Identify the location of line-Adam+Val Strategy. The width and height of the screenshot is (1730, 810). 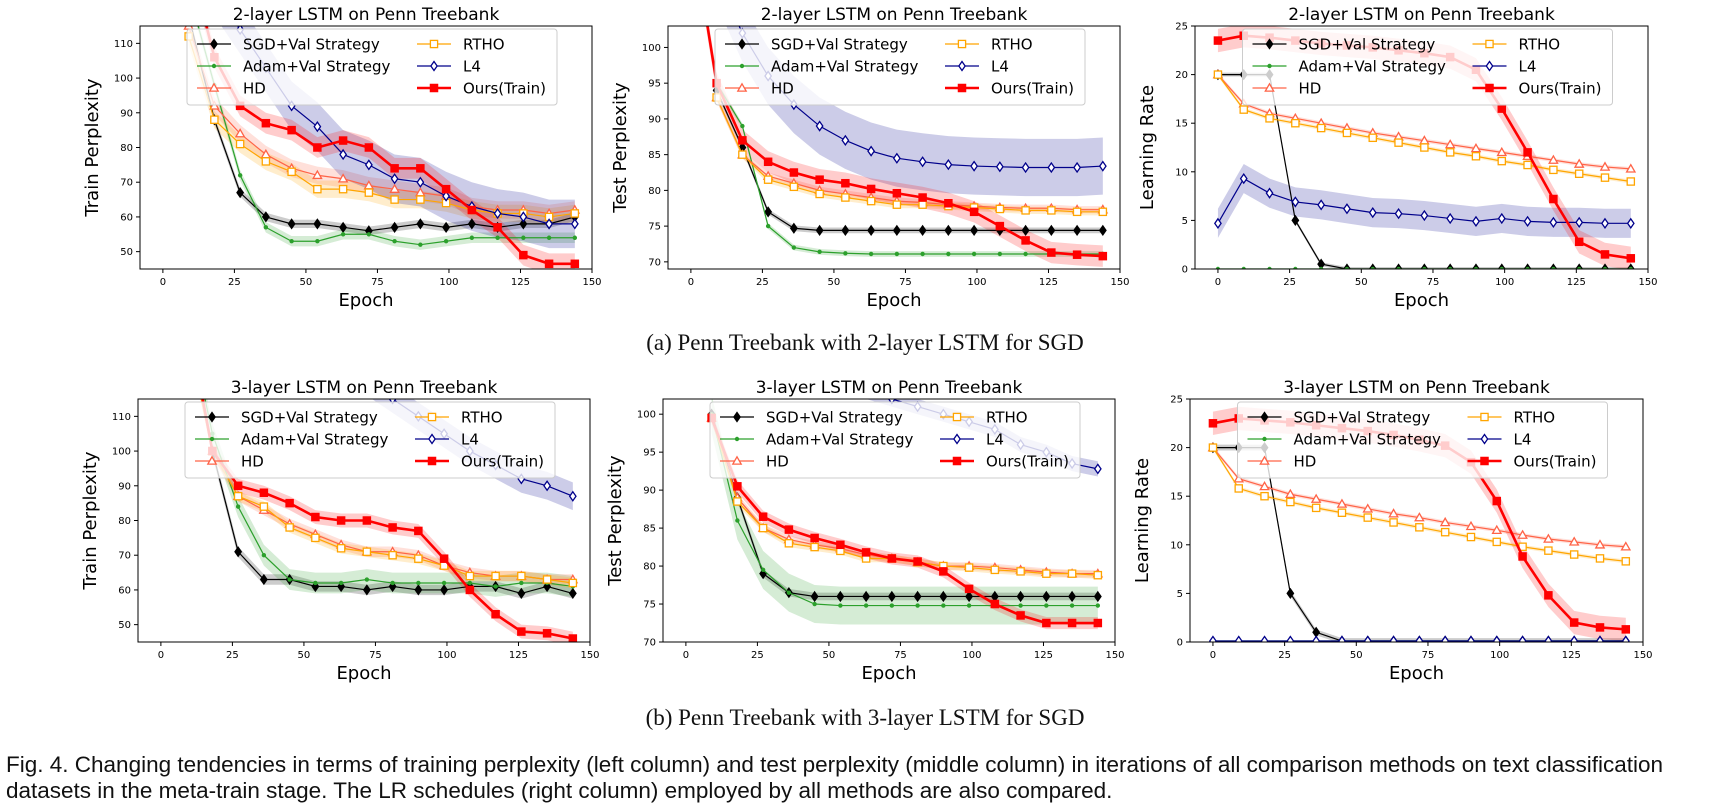
(388, 493).